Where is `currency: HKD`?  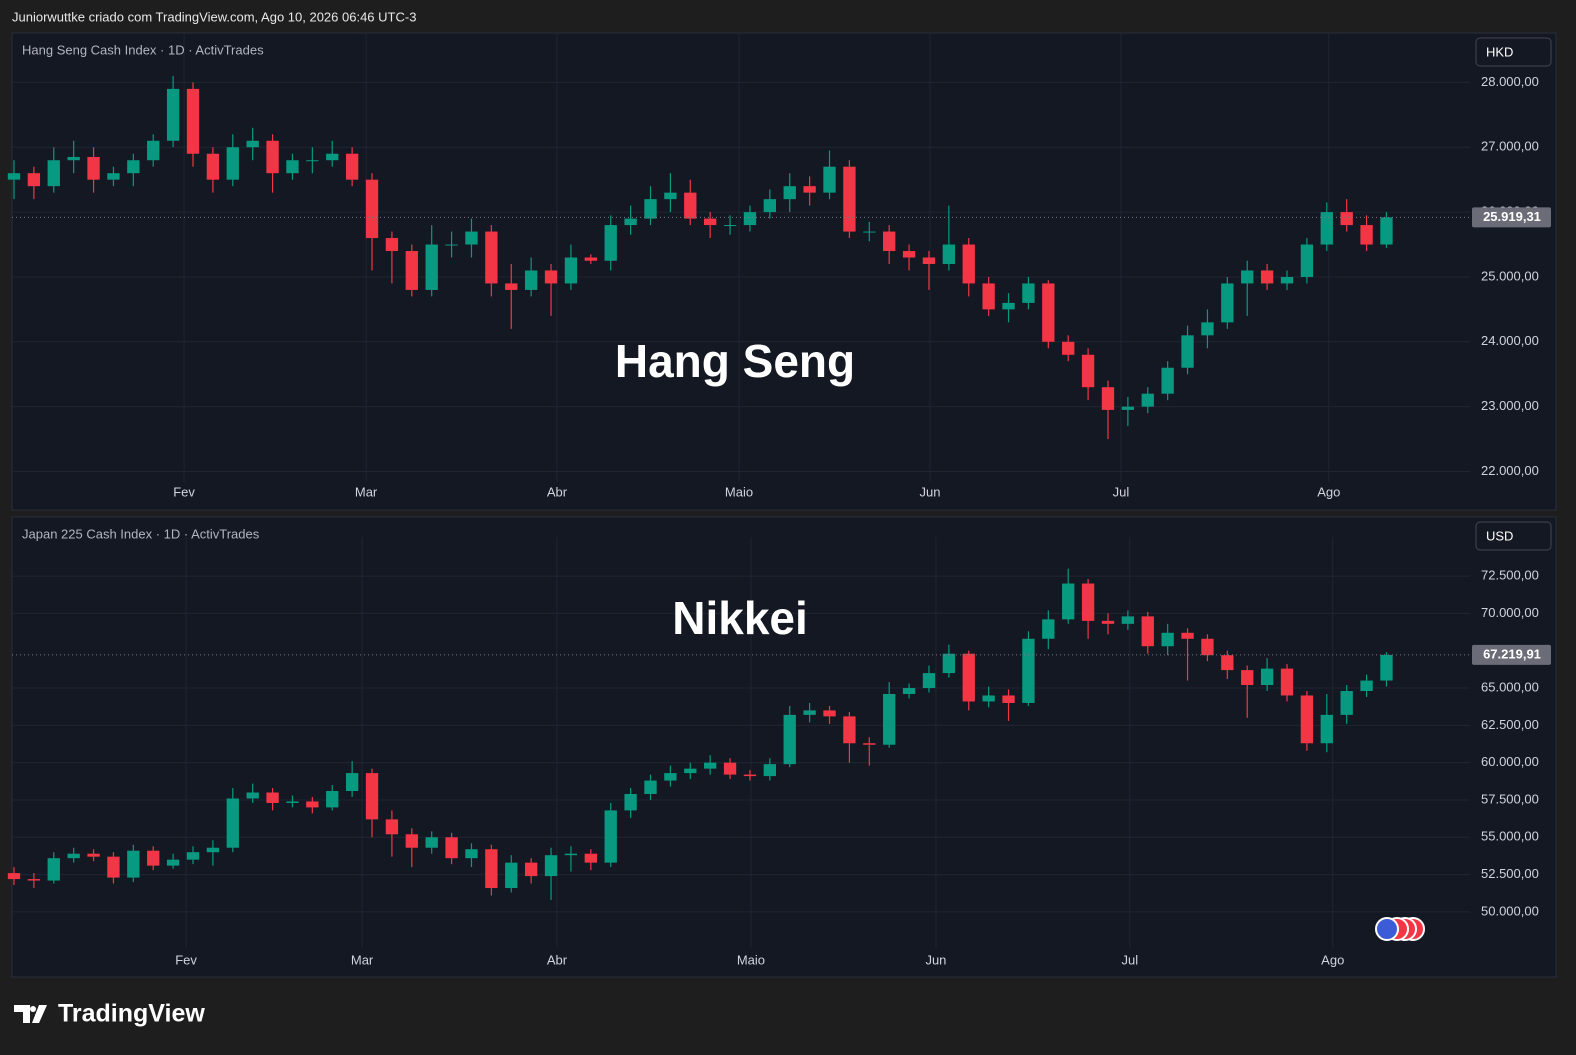 currency: HKD is located at coordinates (1499, 51).